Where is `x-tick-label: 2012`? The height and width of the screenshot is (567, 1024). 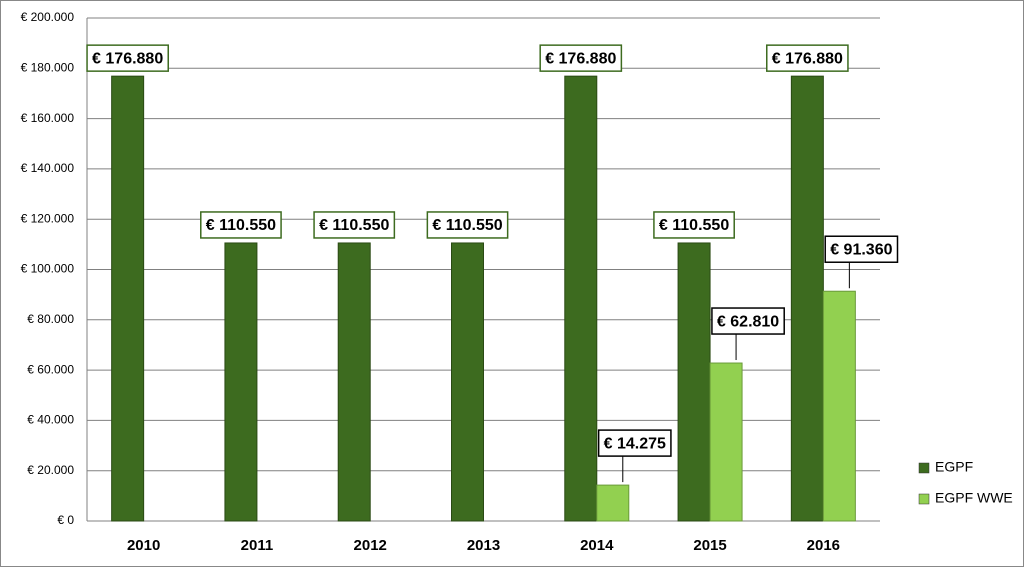
x-tick-label: 2012 is located at coordinates (370, 545).